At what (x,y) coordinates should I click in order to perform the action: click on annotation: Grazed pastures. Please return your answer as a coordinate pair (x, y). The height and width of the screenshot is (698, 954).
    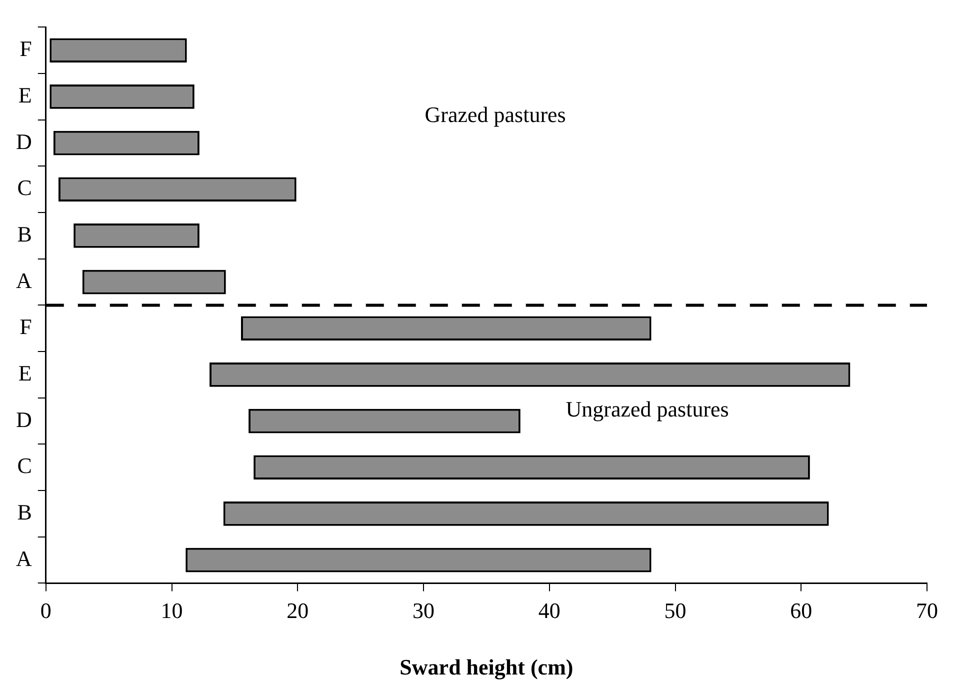
    Looking at the image, I should click on (495, 114).